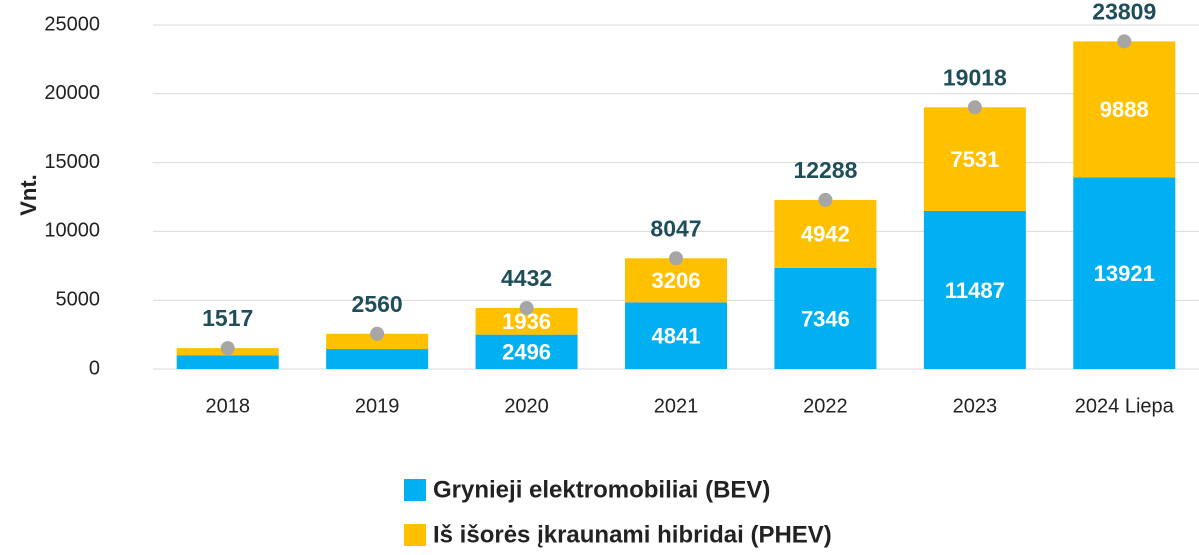  I want to click on x-tick-label: 2023, so click(975, 406).